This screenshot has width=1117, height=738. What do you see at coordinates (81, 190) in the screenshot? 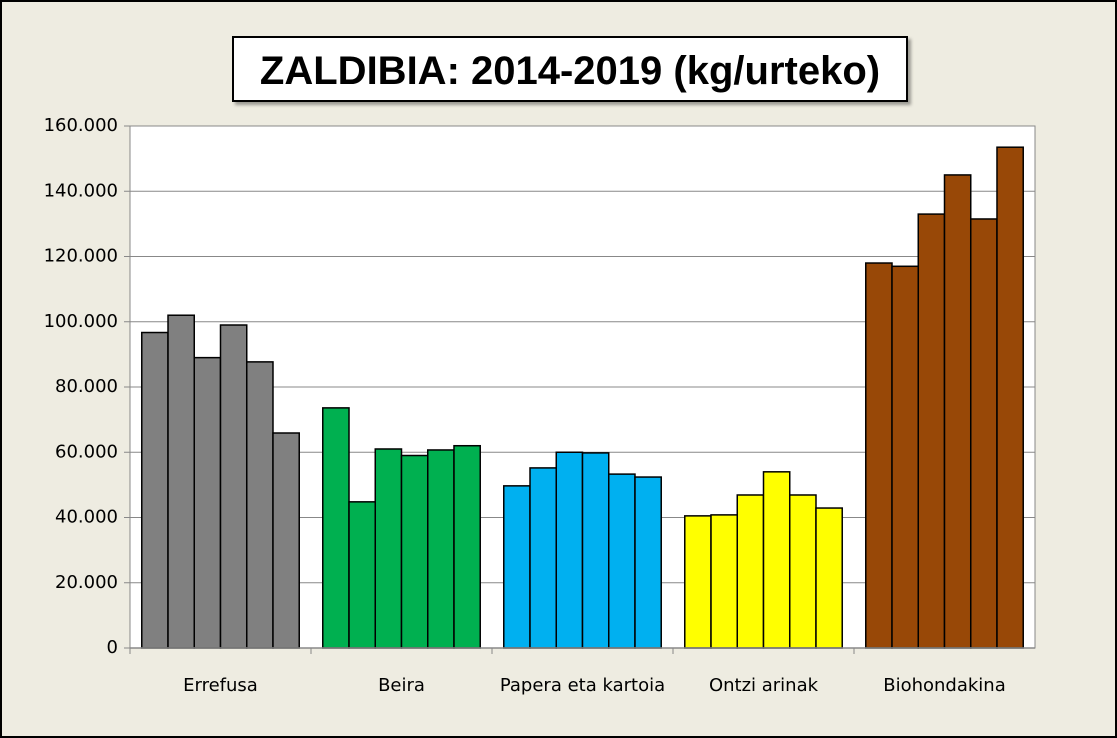
I see `y-tick-label: 140.000` at bounding box center [81, 190].